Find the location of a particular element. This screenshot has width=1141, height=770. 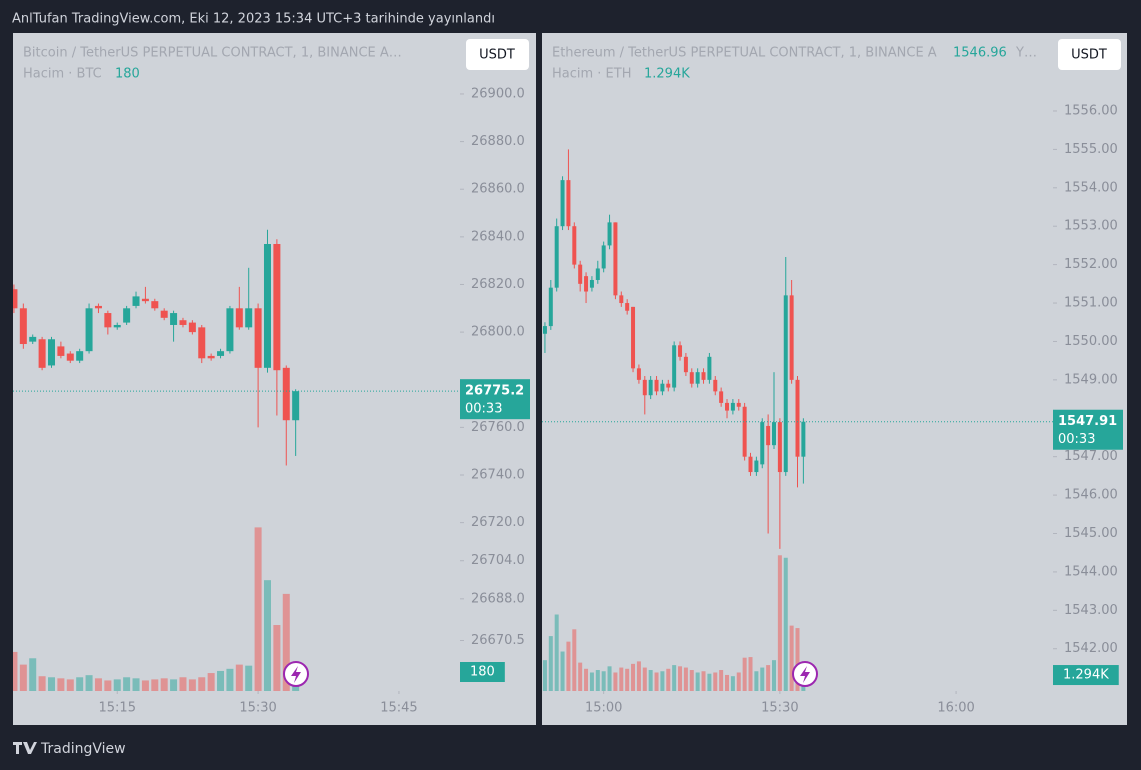

volume-legend: Hacim · BTC is located at coordinates (62, 74).